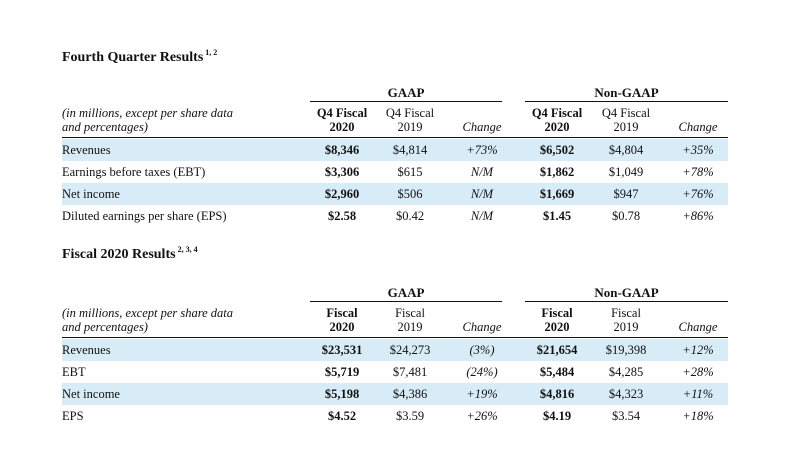 The height and width of the screenshot is (476, 800). Describe the element at coordinates (626, 194) in the screenshot. I see `nongaap-prior-value: $947` at that location.